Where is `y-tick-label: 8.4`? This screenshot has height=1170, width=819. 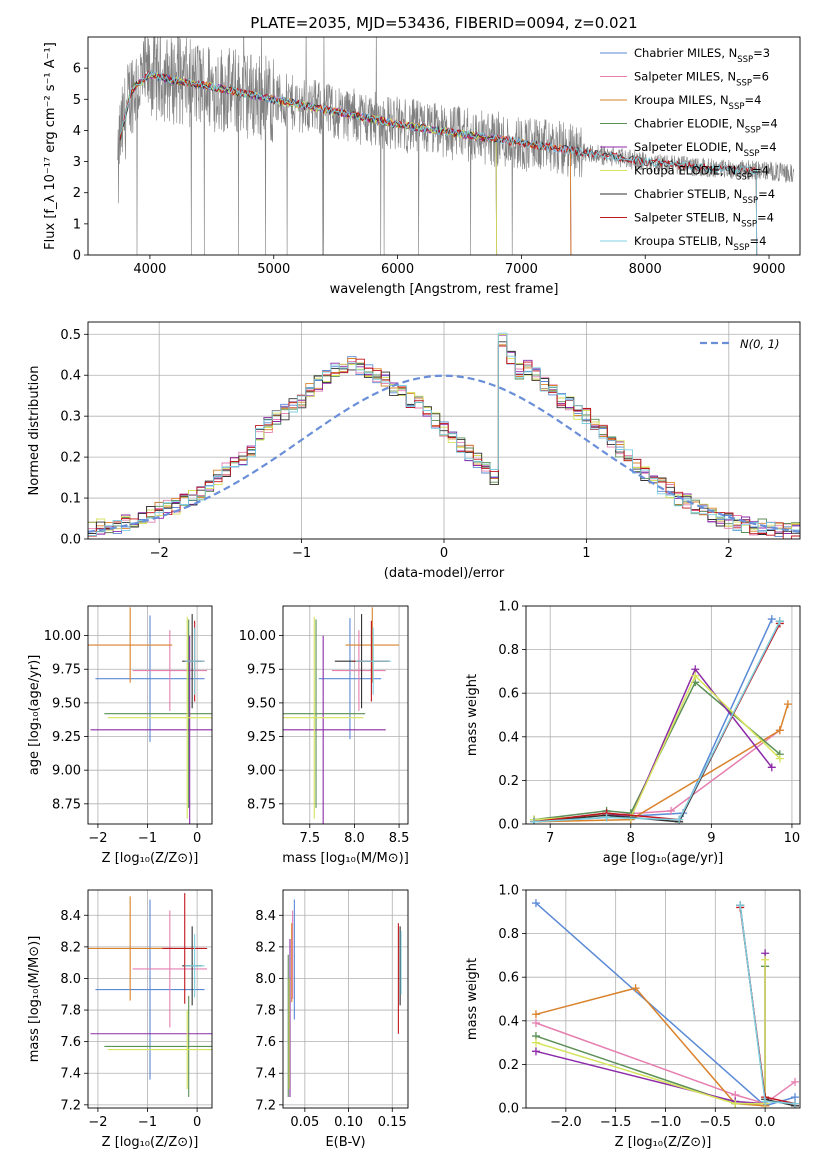
y-tick-label: 8.4 is located at coordinates (70, 916).